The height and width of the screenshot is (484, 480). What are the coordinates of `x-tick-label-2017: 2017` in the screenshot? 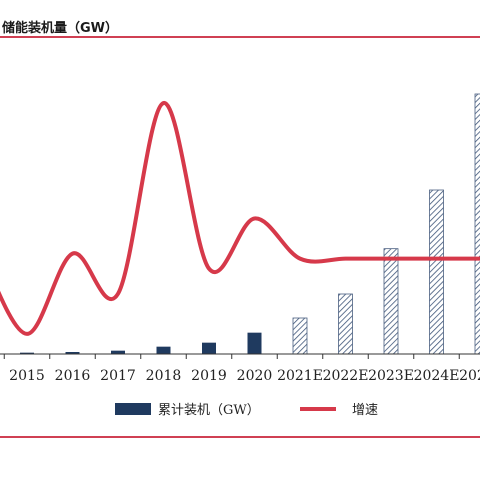 It's located at (118, 376).